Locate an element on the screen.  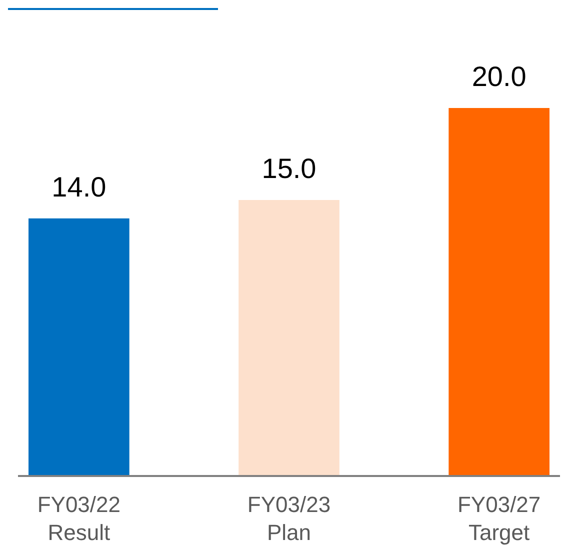
x-tick-label: FY03/27 Target is located at coordinates (499, 518).